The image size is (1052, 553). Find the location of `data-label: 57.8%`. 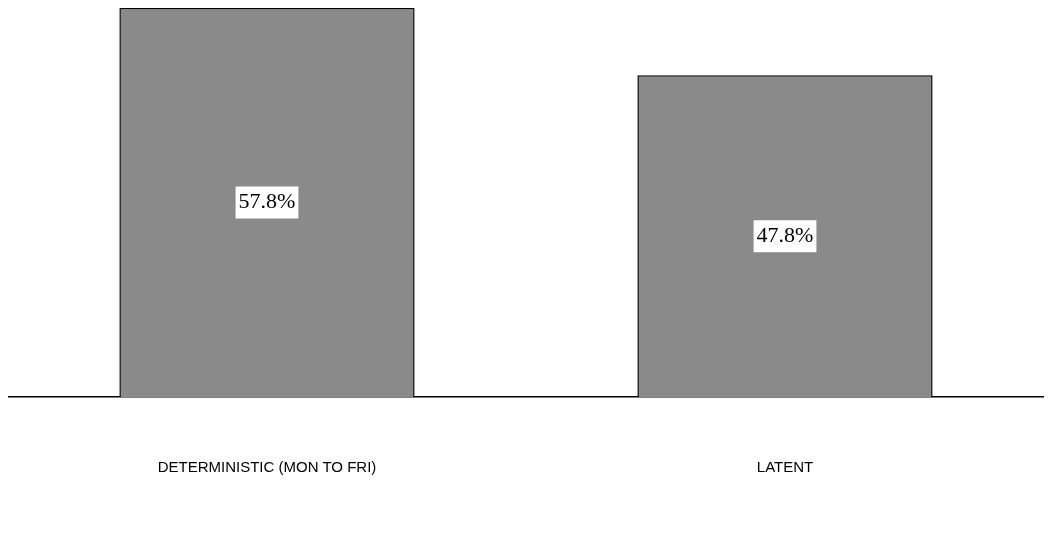

data-label: 57.8% is located at coordinates (267, 201).